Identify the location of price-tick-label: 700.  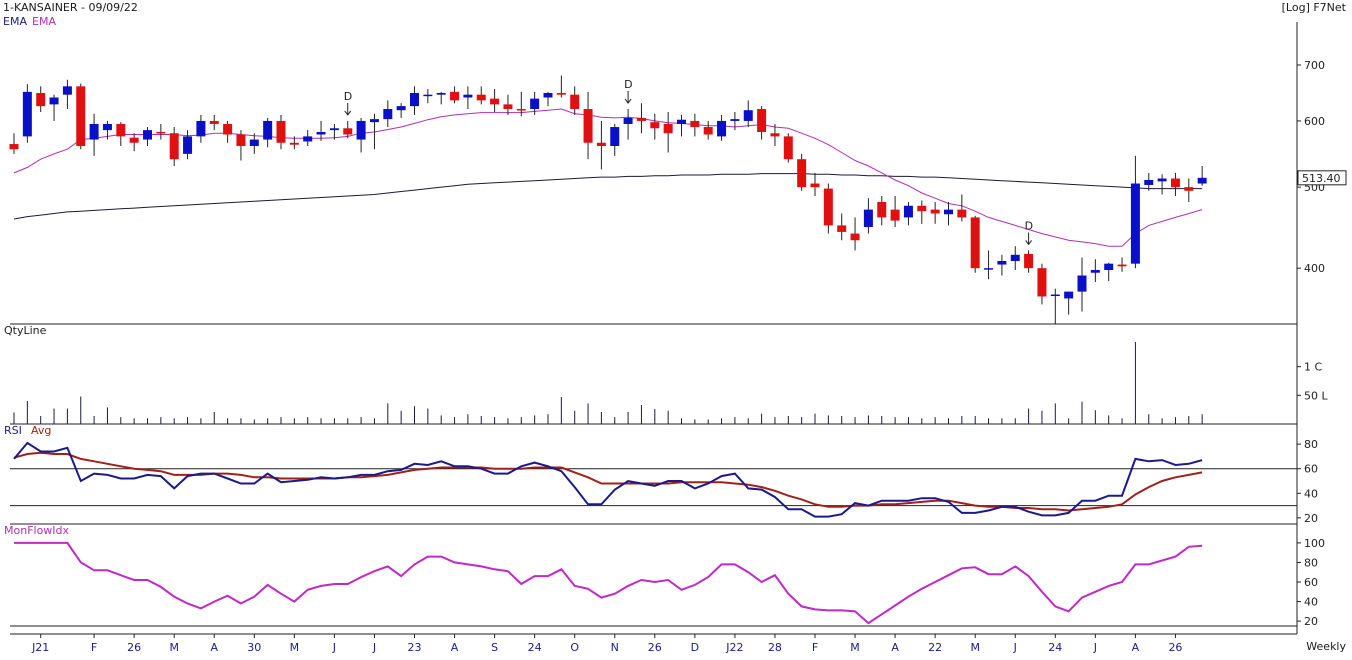
(1314, 65).